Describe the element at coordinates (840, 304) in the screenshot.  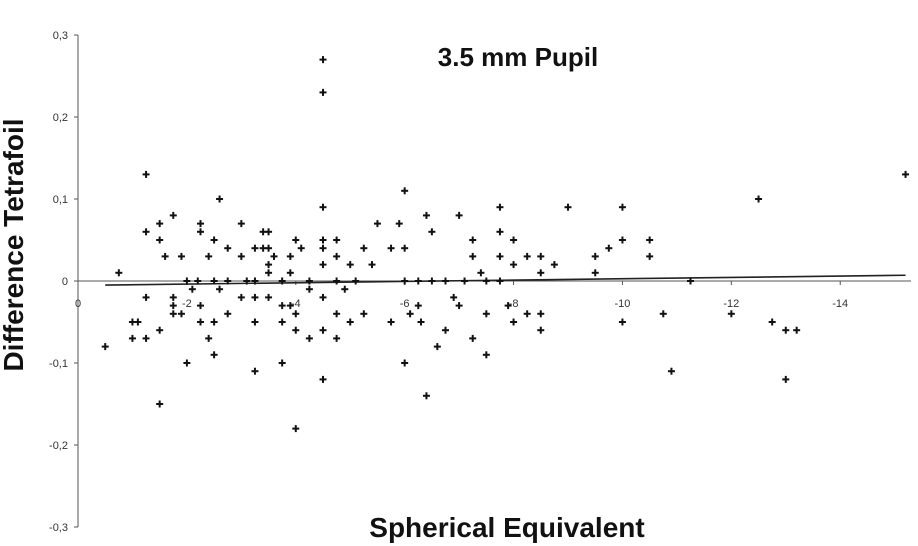
I see `x-tick-label: -14` at that location.